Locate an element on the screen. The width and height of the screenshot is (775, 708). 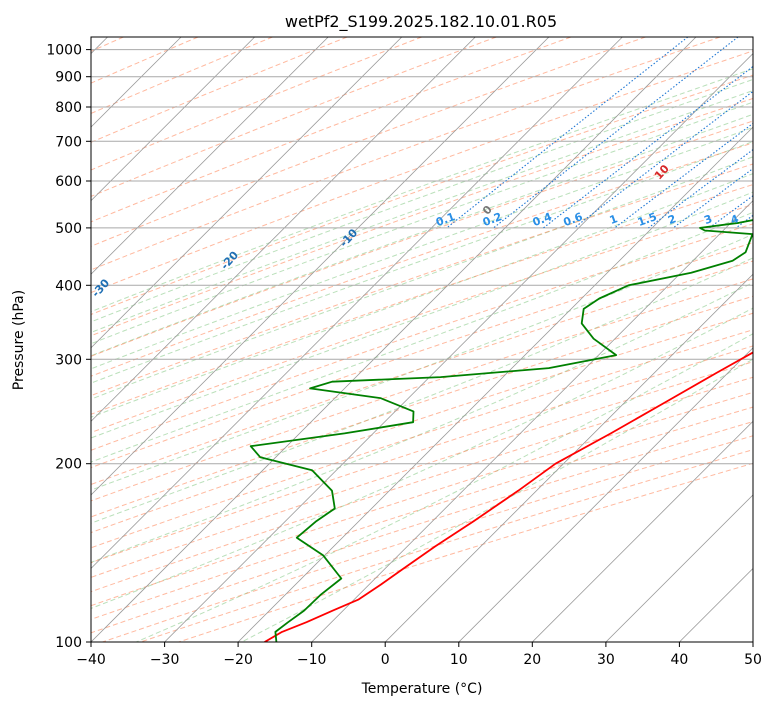
x-tick-label: 50 is located at coordinates (753, 660).